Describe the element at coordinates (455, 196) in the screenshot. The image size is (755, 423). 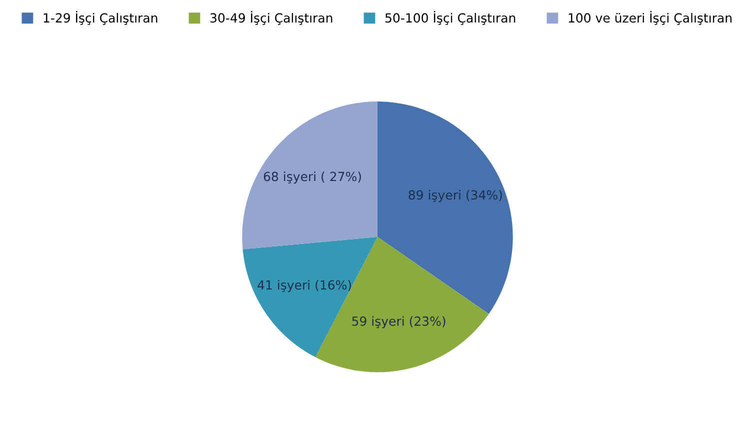
I see `data-label: 89 işyeri (34%)` at that location.